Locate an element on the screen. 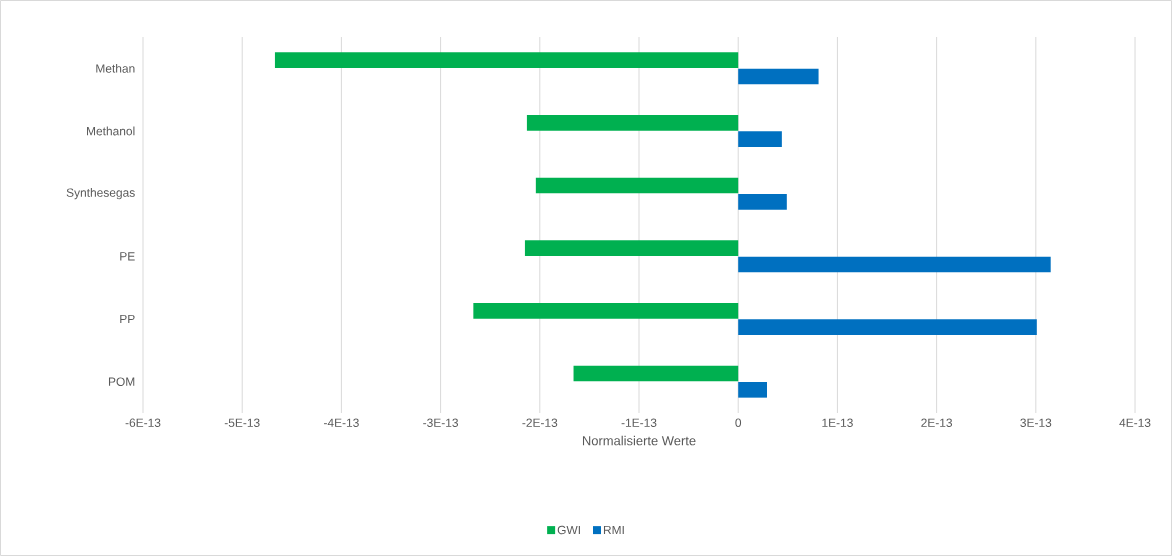 Image resolution: width=1172 pixels, height=556 pixels. x-tick-label: -3E-13 is located at coordinates (441, 422).